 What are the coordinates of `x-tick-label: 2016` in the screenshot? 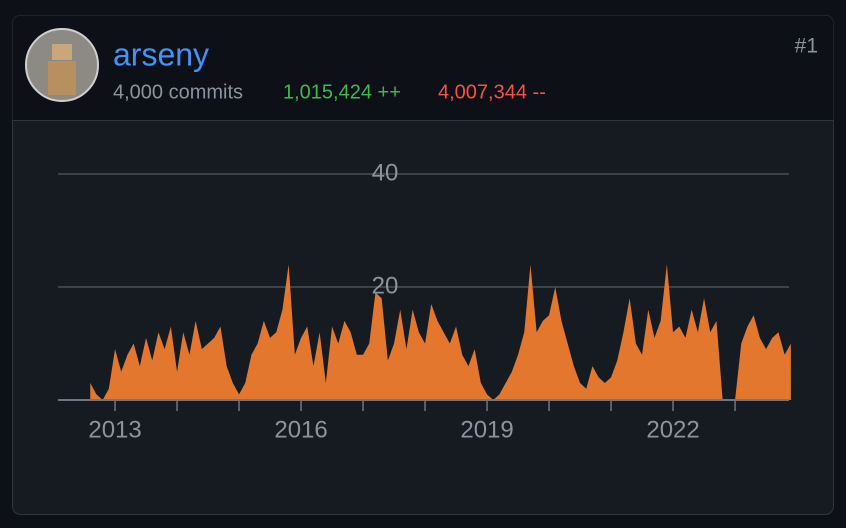 It's located at (300, 429).